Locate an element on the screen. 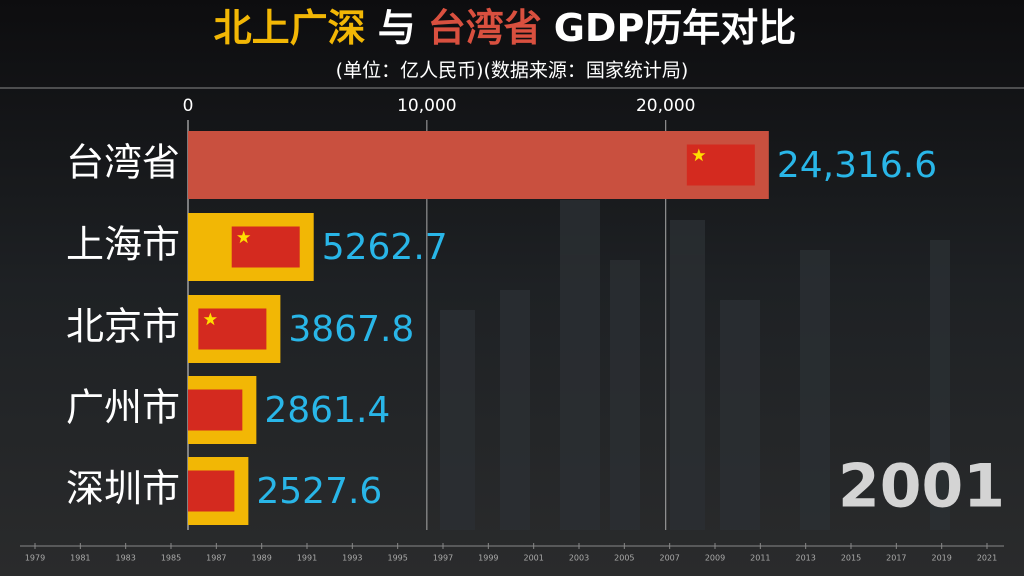 The width and height of the screenshot is (1024, 576). timeline-label: 2021 is located at coordinates (987, 558).